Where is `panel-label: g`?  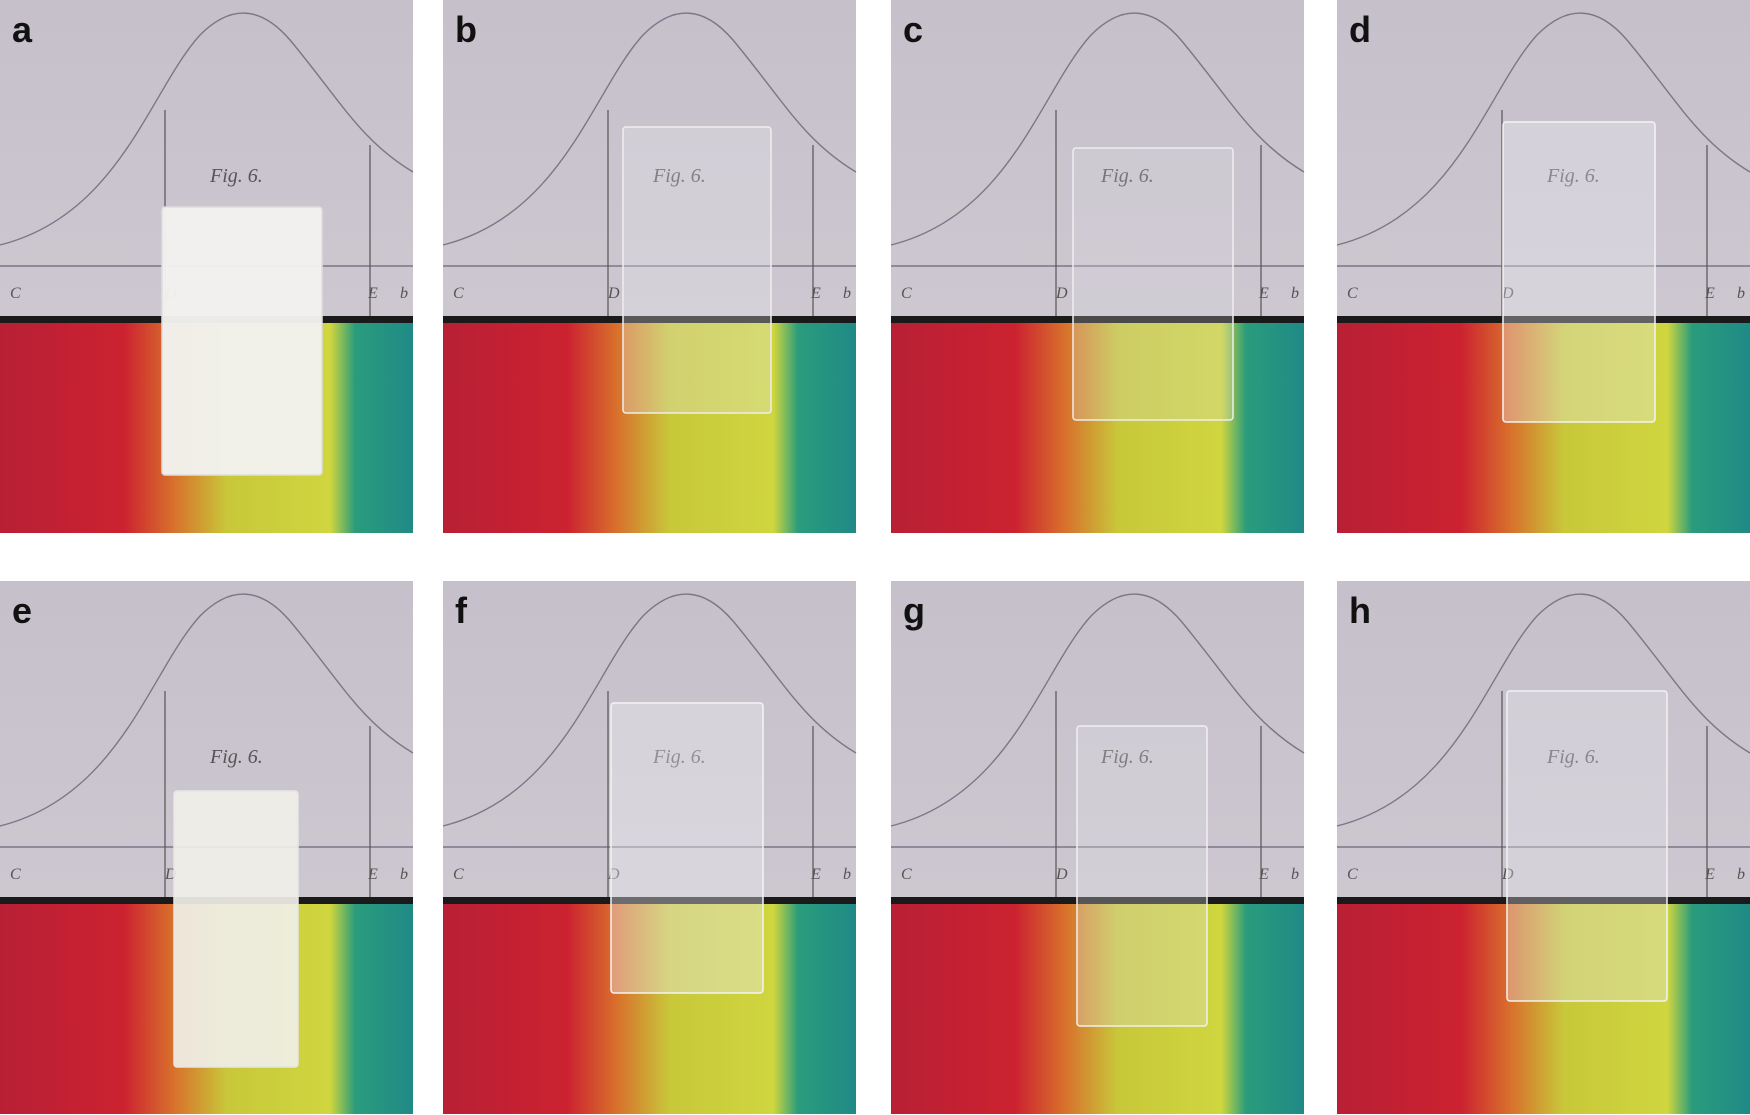
panel-label: g is located at coordinates (914, 610).